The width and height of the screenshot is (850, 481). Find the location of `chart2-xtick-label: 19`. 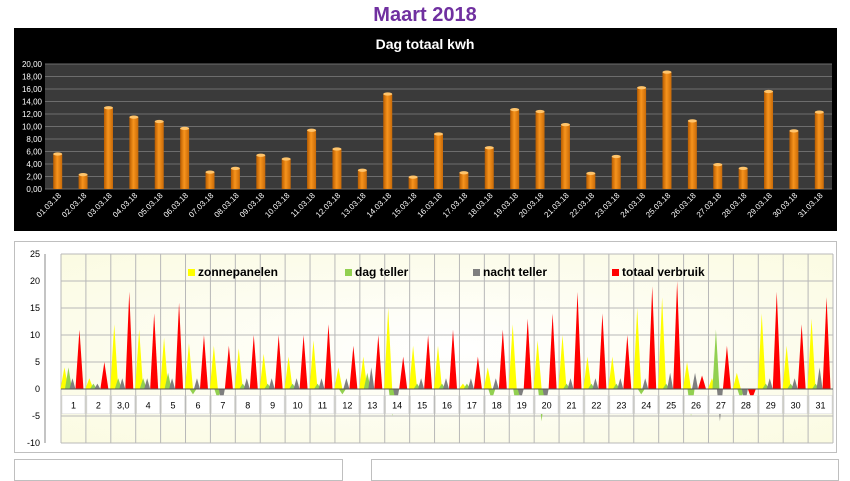

chart2-xtick-label: 19 is located at coordinates (522, 405).